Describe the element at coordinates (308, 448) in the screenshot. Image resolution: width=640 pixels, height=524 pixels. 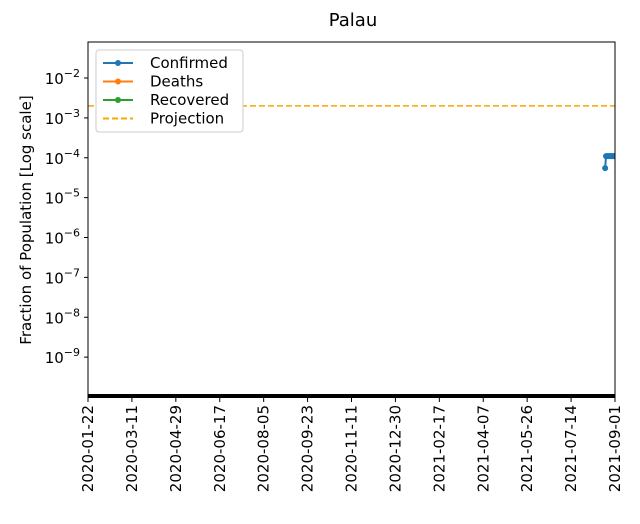
I see `x-tick-label: 2020-09-23` at that location.